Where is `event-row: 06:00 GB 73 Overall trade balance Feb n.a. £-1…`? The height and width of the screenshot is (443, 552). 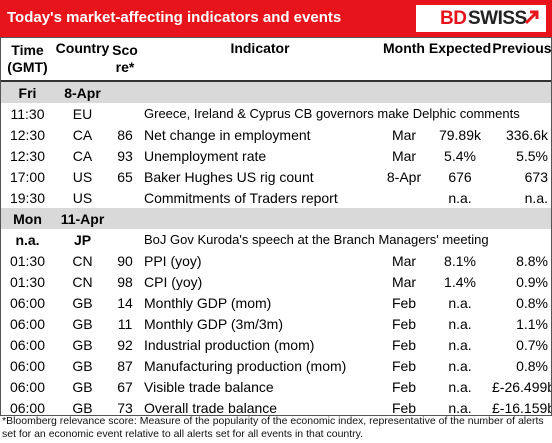
event-row: 06:00 GB 73 Overall trade balance Feb n.a. £-1… is located at coordinates (276, 407).